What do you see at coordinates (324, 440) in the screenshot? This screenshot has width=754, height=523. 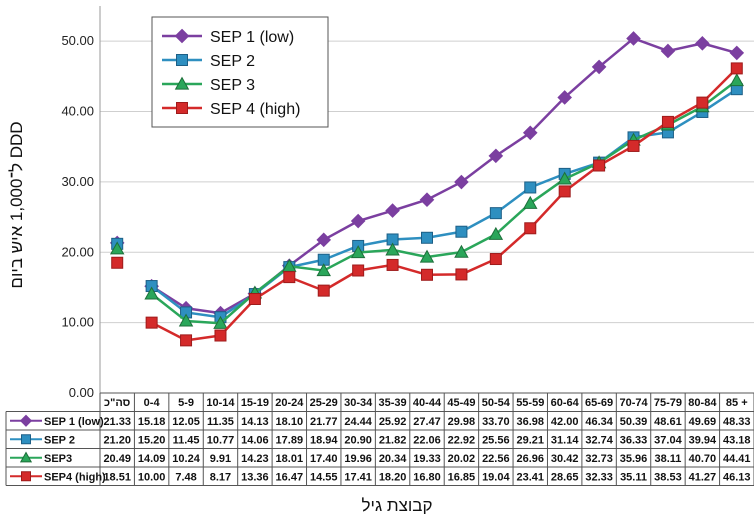 I see `table-cell: 18.94` at bounding box center [324, 440].